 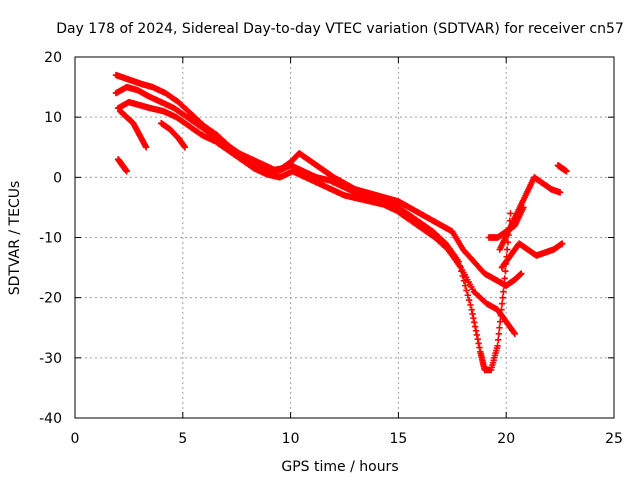 What do you see at coordinates (75, 439) in the screenshot?
I see `x-tick-label: 0` at bounding box center [75, 439].